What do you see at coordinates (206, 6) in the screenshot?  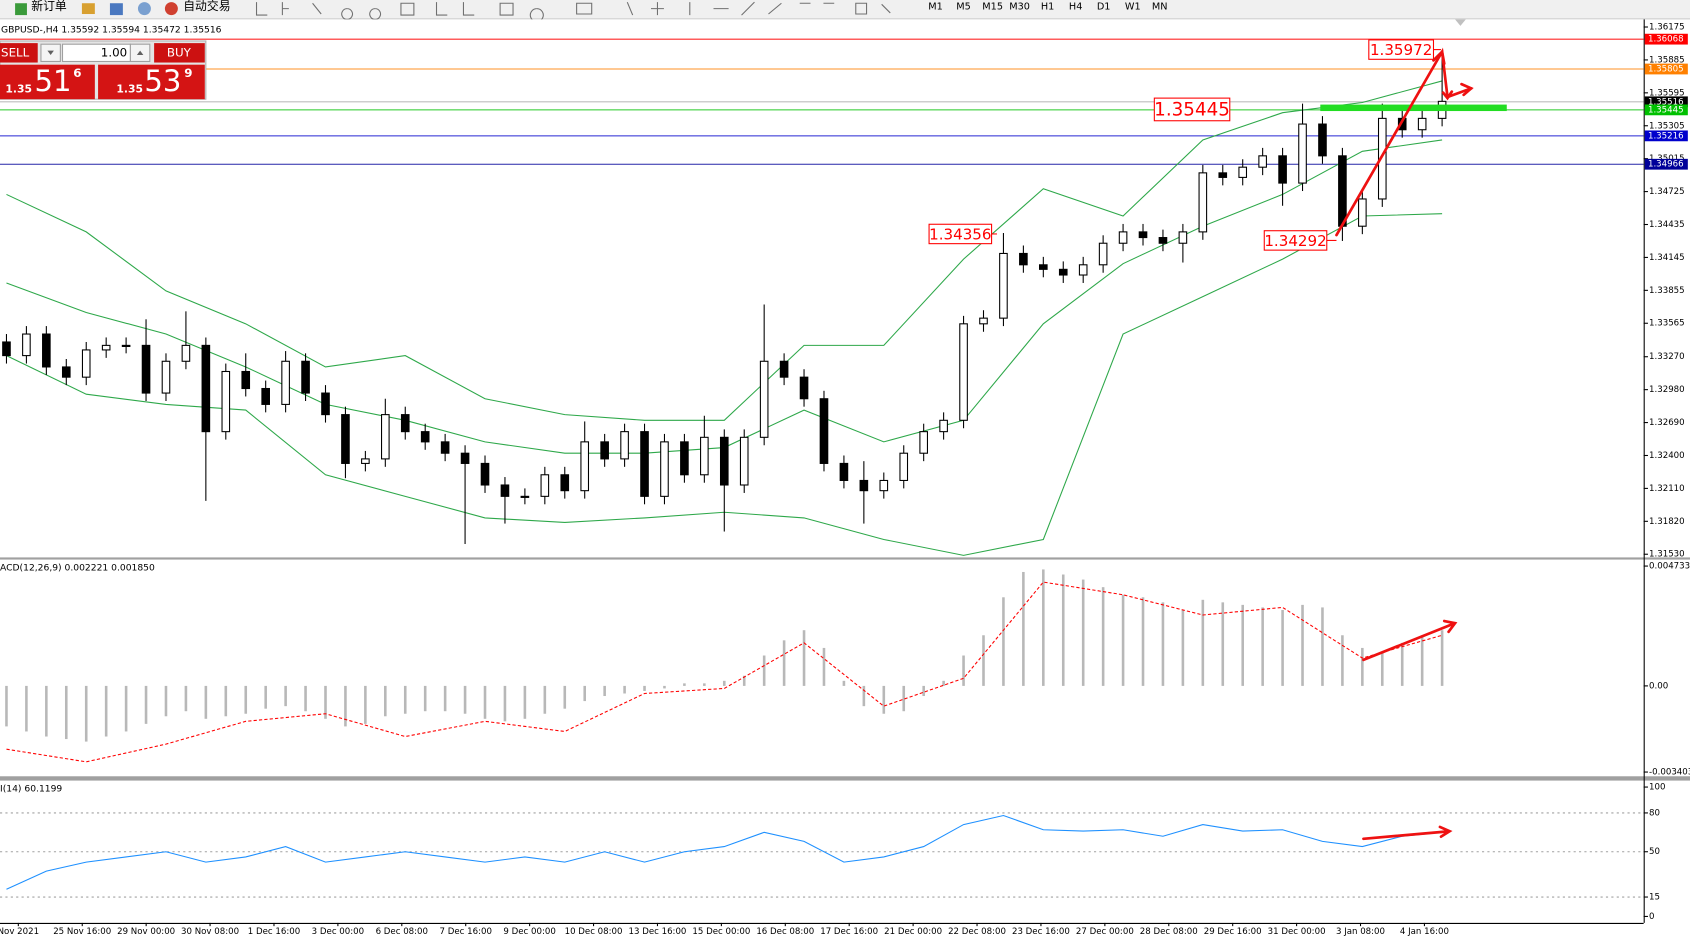 I see `auto-trading: 自动交易` at bounding box center [206, 6].